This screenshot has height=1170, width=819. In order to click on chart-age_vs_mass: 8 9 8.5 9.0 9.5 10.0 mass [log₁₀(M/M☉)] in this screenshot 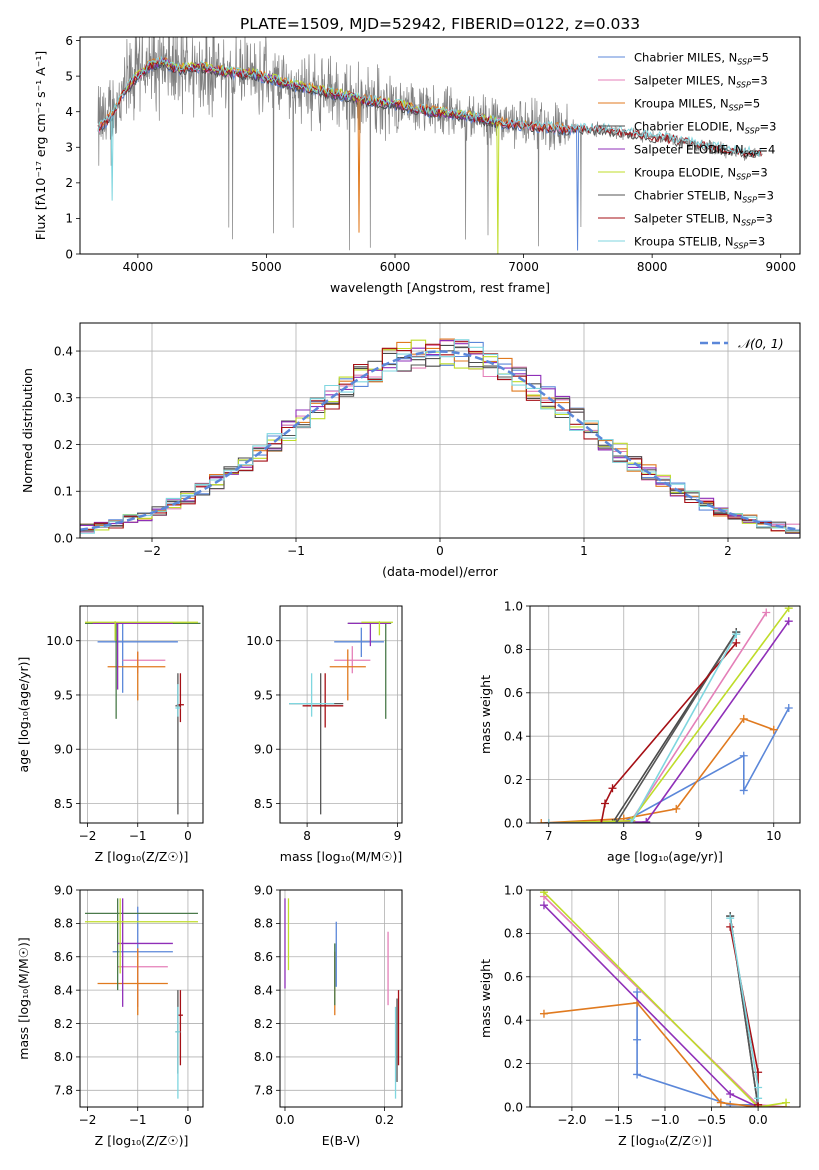, I will do `click(324, 734)`.